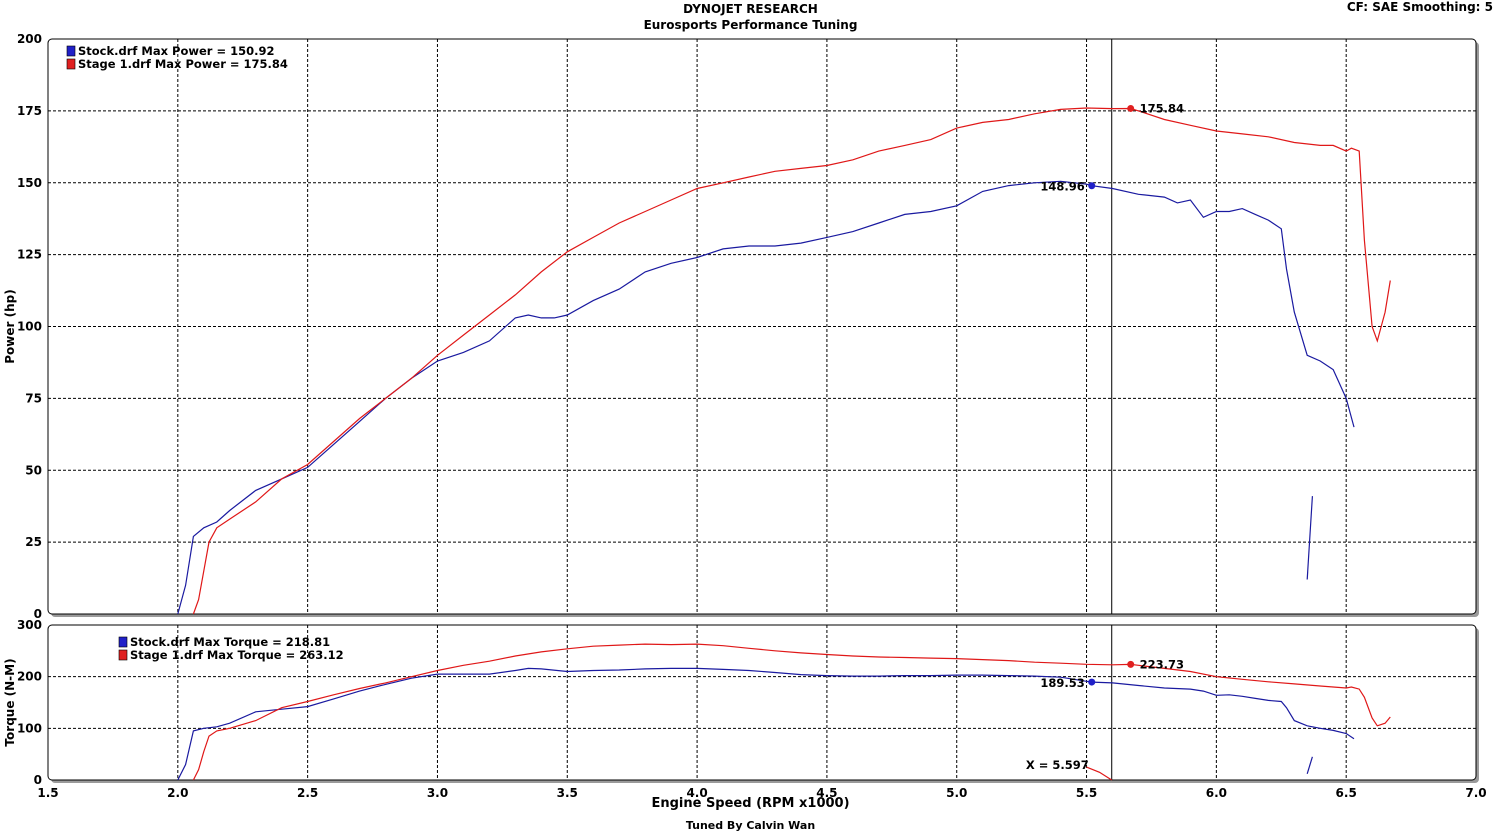  Describe the element at coordinates (237, 655) in the screenshot. I see `torque-legend-entry: Stage 1.drf Max Torque = 263.12` at that location.